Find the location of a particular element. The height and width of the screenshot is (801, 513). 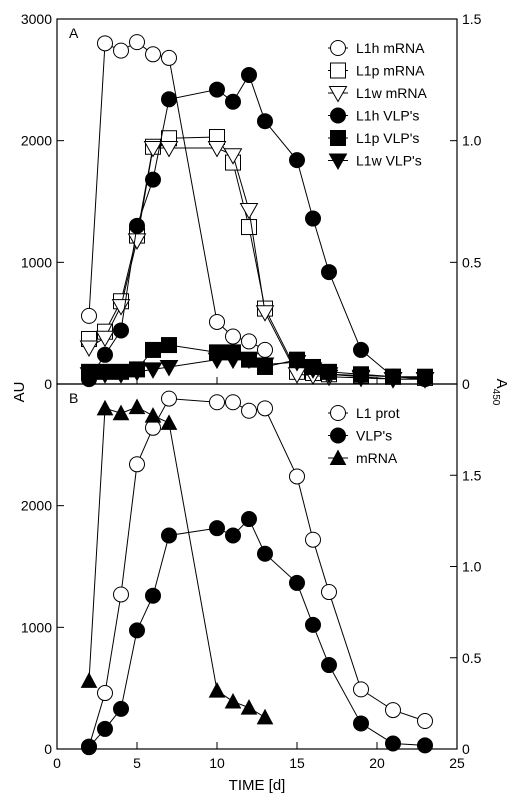

legend: L1 prot VLP's mRNA is located at coordinates (364, 435).